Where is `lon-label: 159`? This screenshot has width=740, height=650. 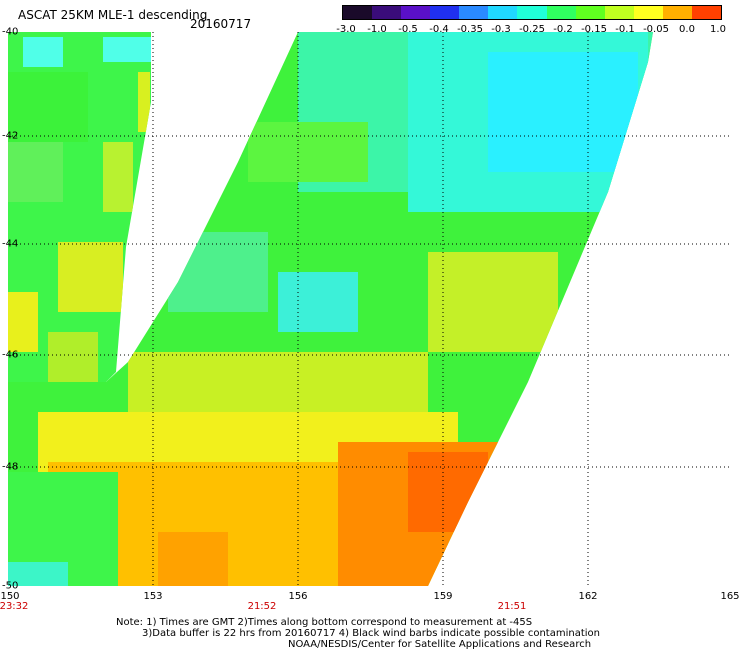
lon-label: 159 is located at coordinates (443, 596).